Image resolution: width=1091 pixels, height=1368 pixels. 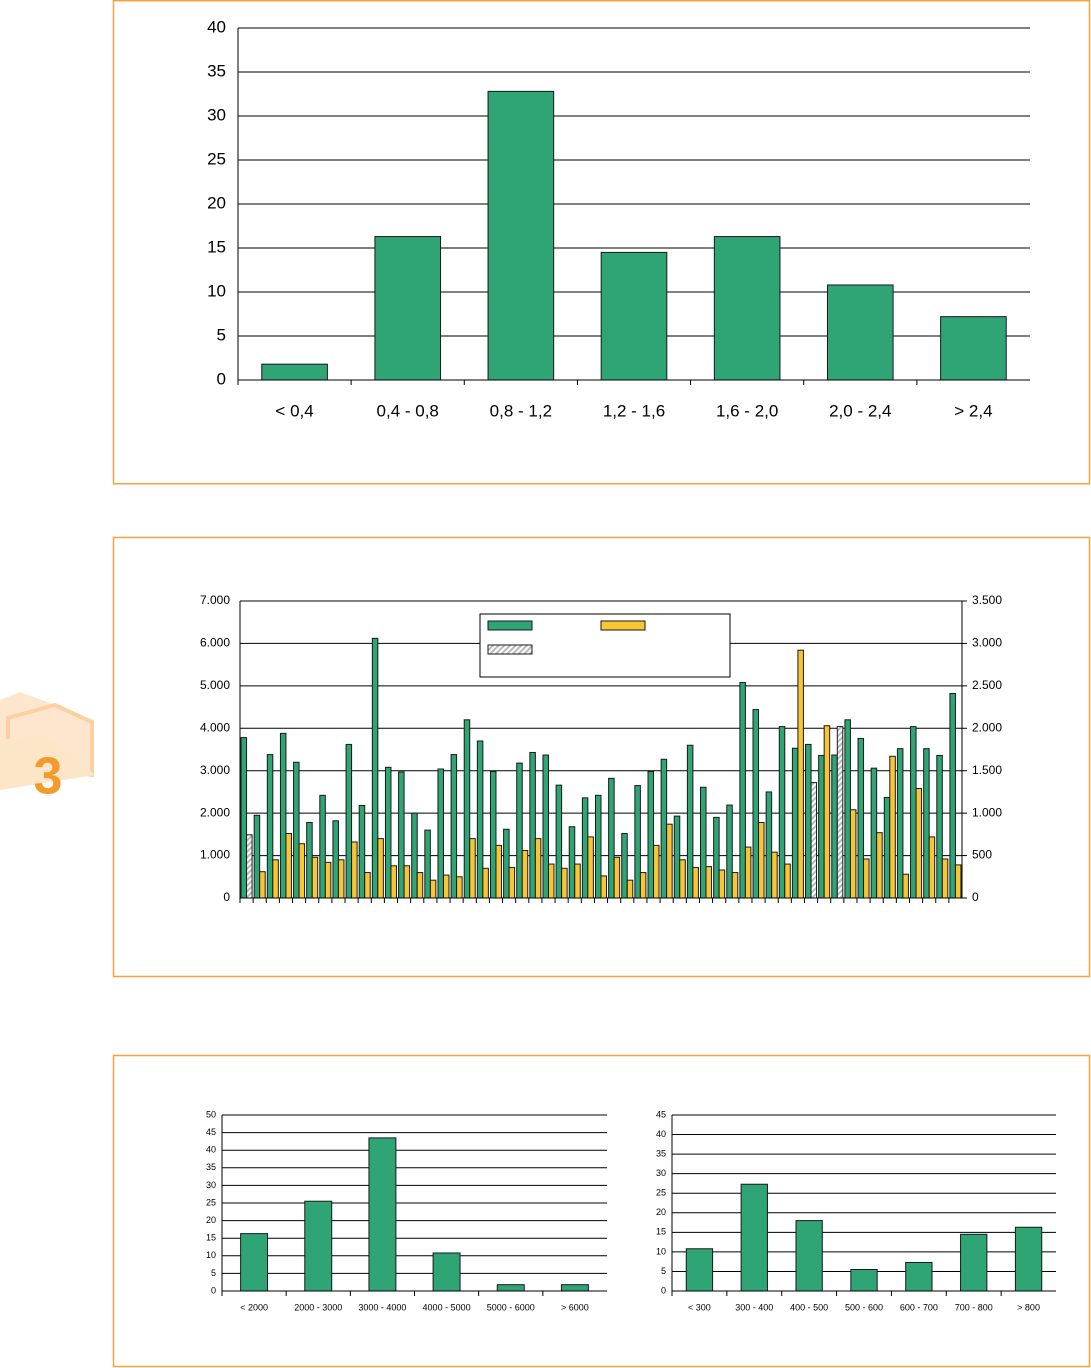 I want to click on y2-tick-label: 2.500, so click(x=987, y=685).